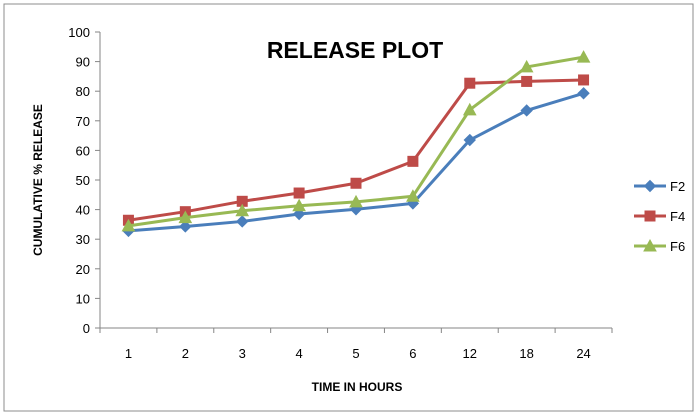  I want to click on x-tick-label: 12, so click(470, 353).